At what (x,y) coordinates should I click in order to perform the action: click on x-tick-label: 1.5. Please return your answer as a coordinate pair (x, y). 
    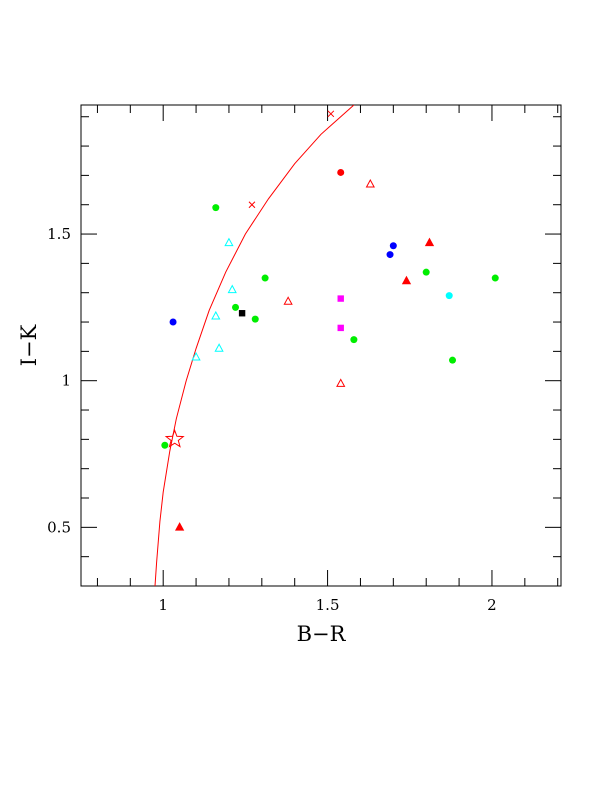
    Looking at the image, I should click on (328, 605).